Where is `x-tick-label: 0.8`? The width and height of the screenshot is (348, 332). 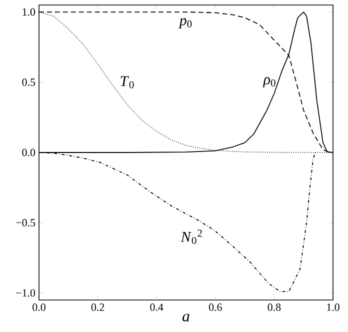
x-tick-label: 0.8 is located at coordinates (274, 307).